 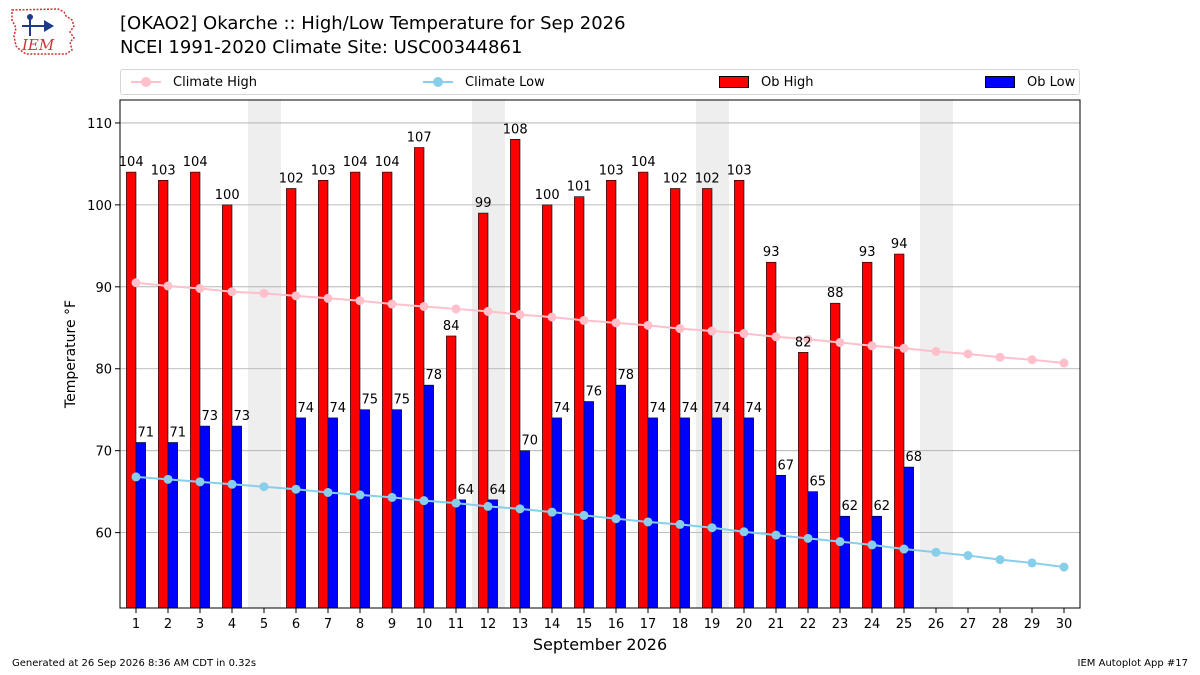 I want to click on ob-high-label: 88, so click(x=835, y=293).